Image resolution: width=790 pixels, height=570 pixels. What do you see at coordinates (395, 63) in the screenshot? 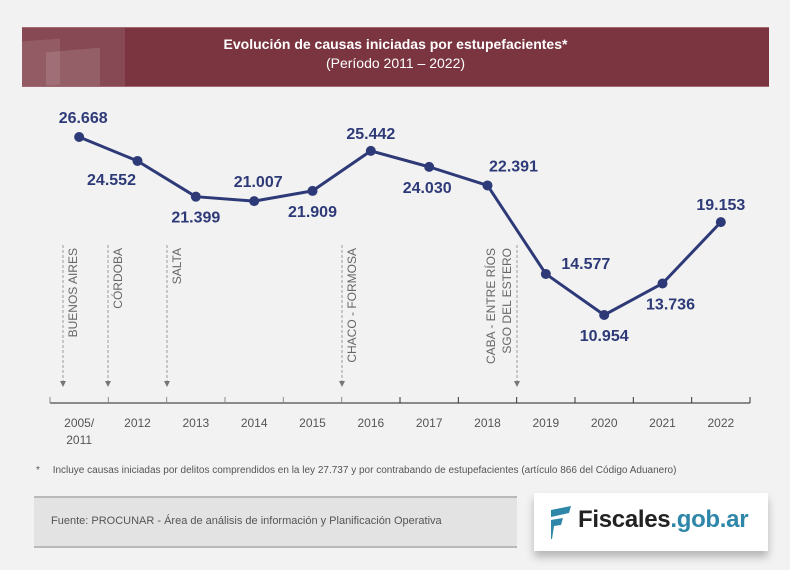
I see `chart-subtitle: (Período 2011 – 2022)` at bounding box center [395, 63].